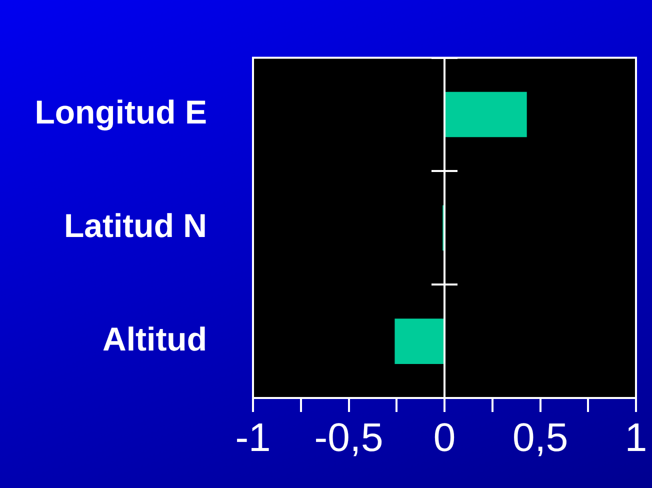 The width and height of the screenshot is (652, 488). I want to click on y-tick-label: Longitud E, so click(120, 112).